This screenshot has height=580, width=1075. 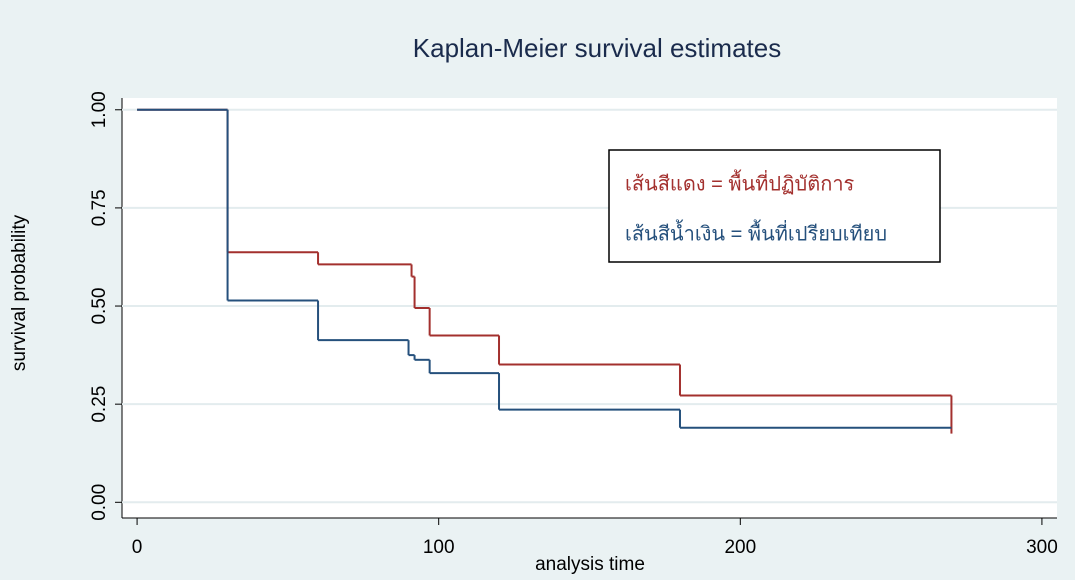 What do you see at coordinates (740, 182) in the screenshot?
I see `legend-label: เส้นสีแดง = พื้นที่ปฏิบัติการ` at bounding box center [740, 182].